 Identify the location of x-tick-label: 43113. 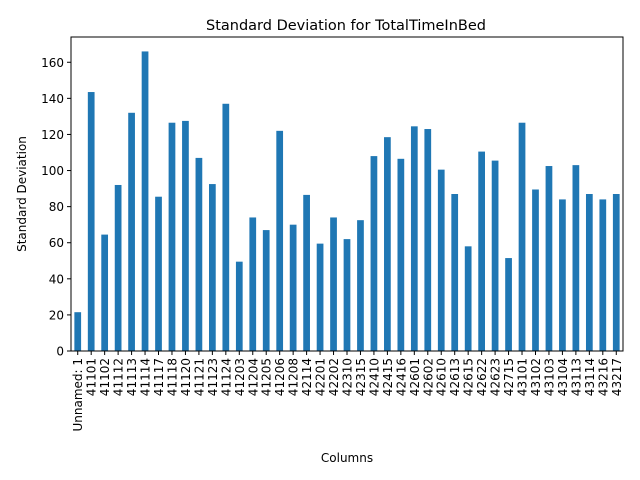
(576, 377).